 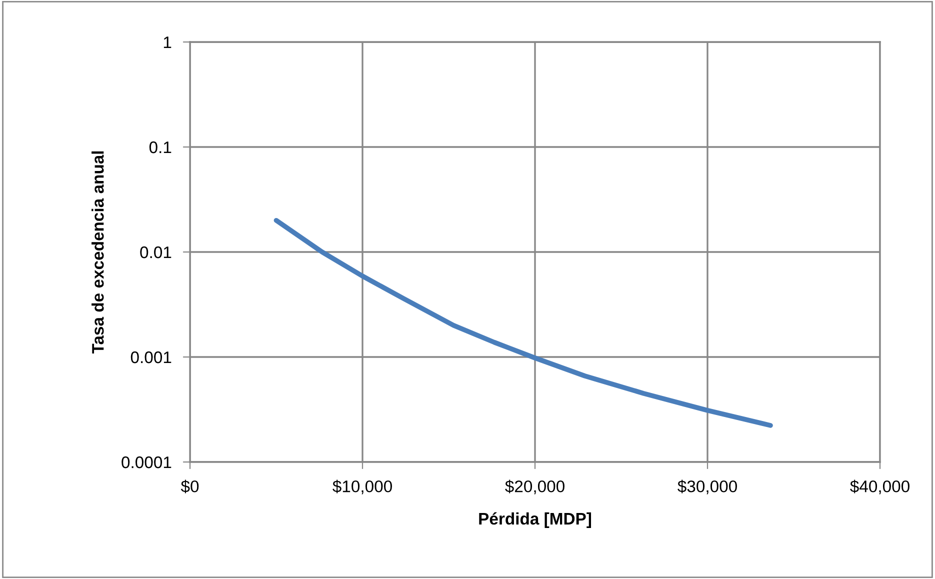 What do you see at coordinates (160, 147) in the screenshot?
I see `y-tick-label: 0.1` at bounding box center [160, 147].